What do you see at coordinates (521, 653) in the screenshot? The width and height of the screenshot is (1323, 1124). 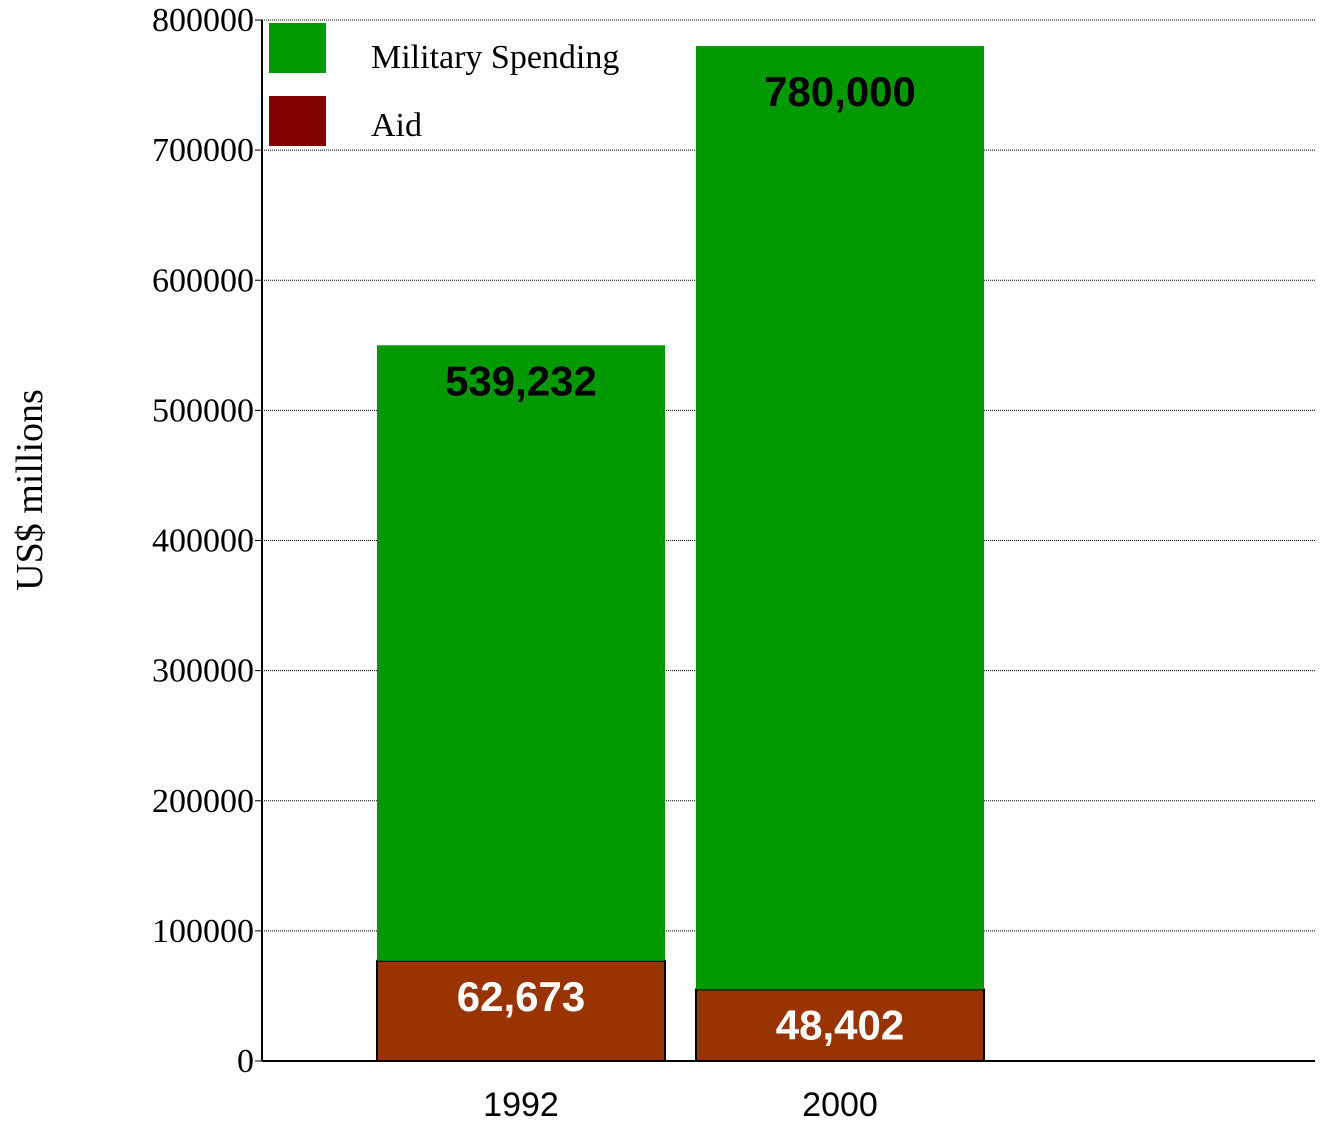 I see `military-bar-1992` at bounding box center [521, 653].